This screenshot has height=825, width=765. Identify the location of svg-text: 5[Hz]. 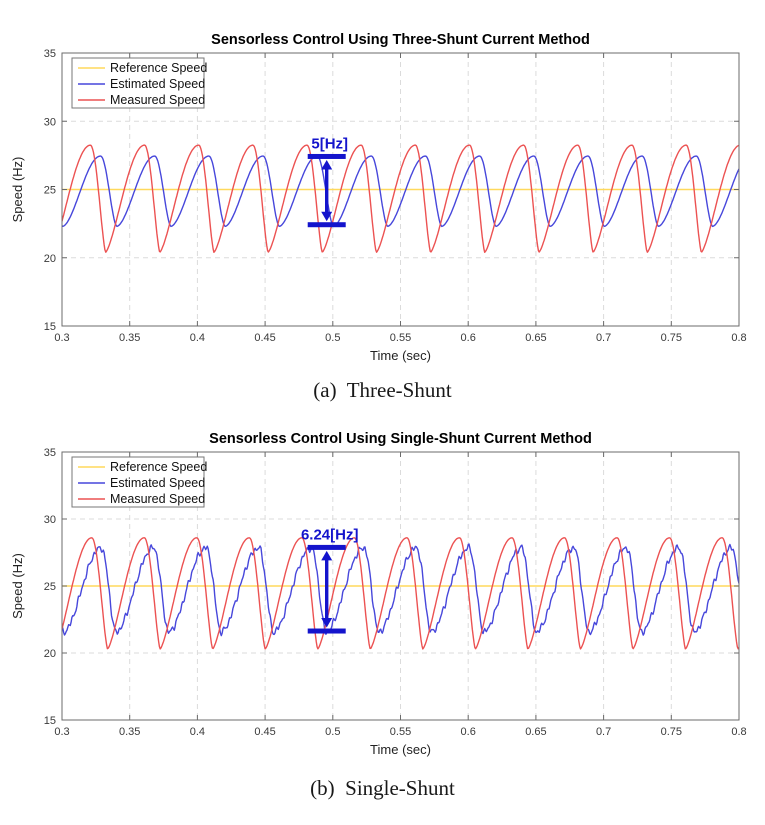
(329, 143).